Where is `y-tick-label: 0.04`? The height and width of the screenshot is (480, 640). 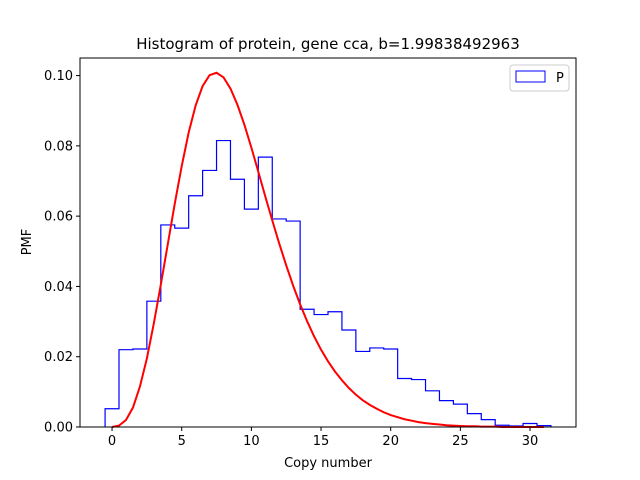 y-tick-label: 0.04 is located at coordinates (58, 287).